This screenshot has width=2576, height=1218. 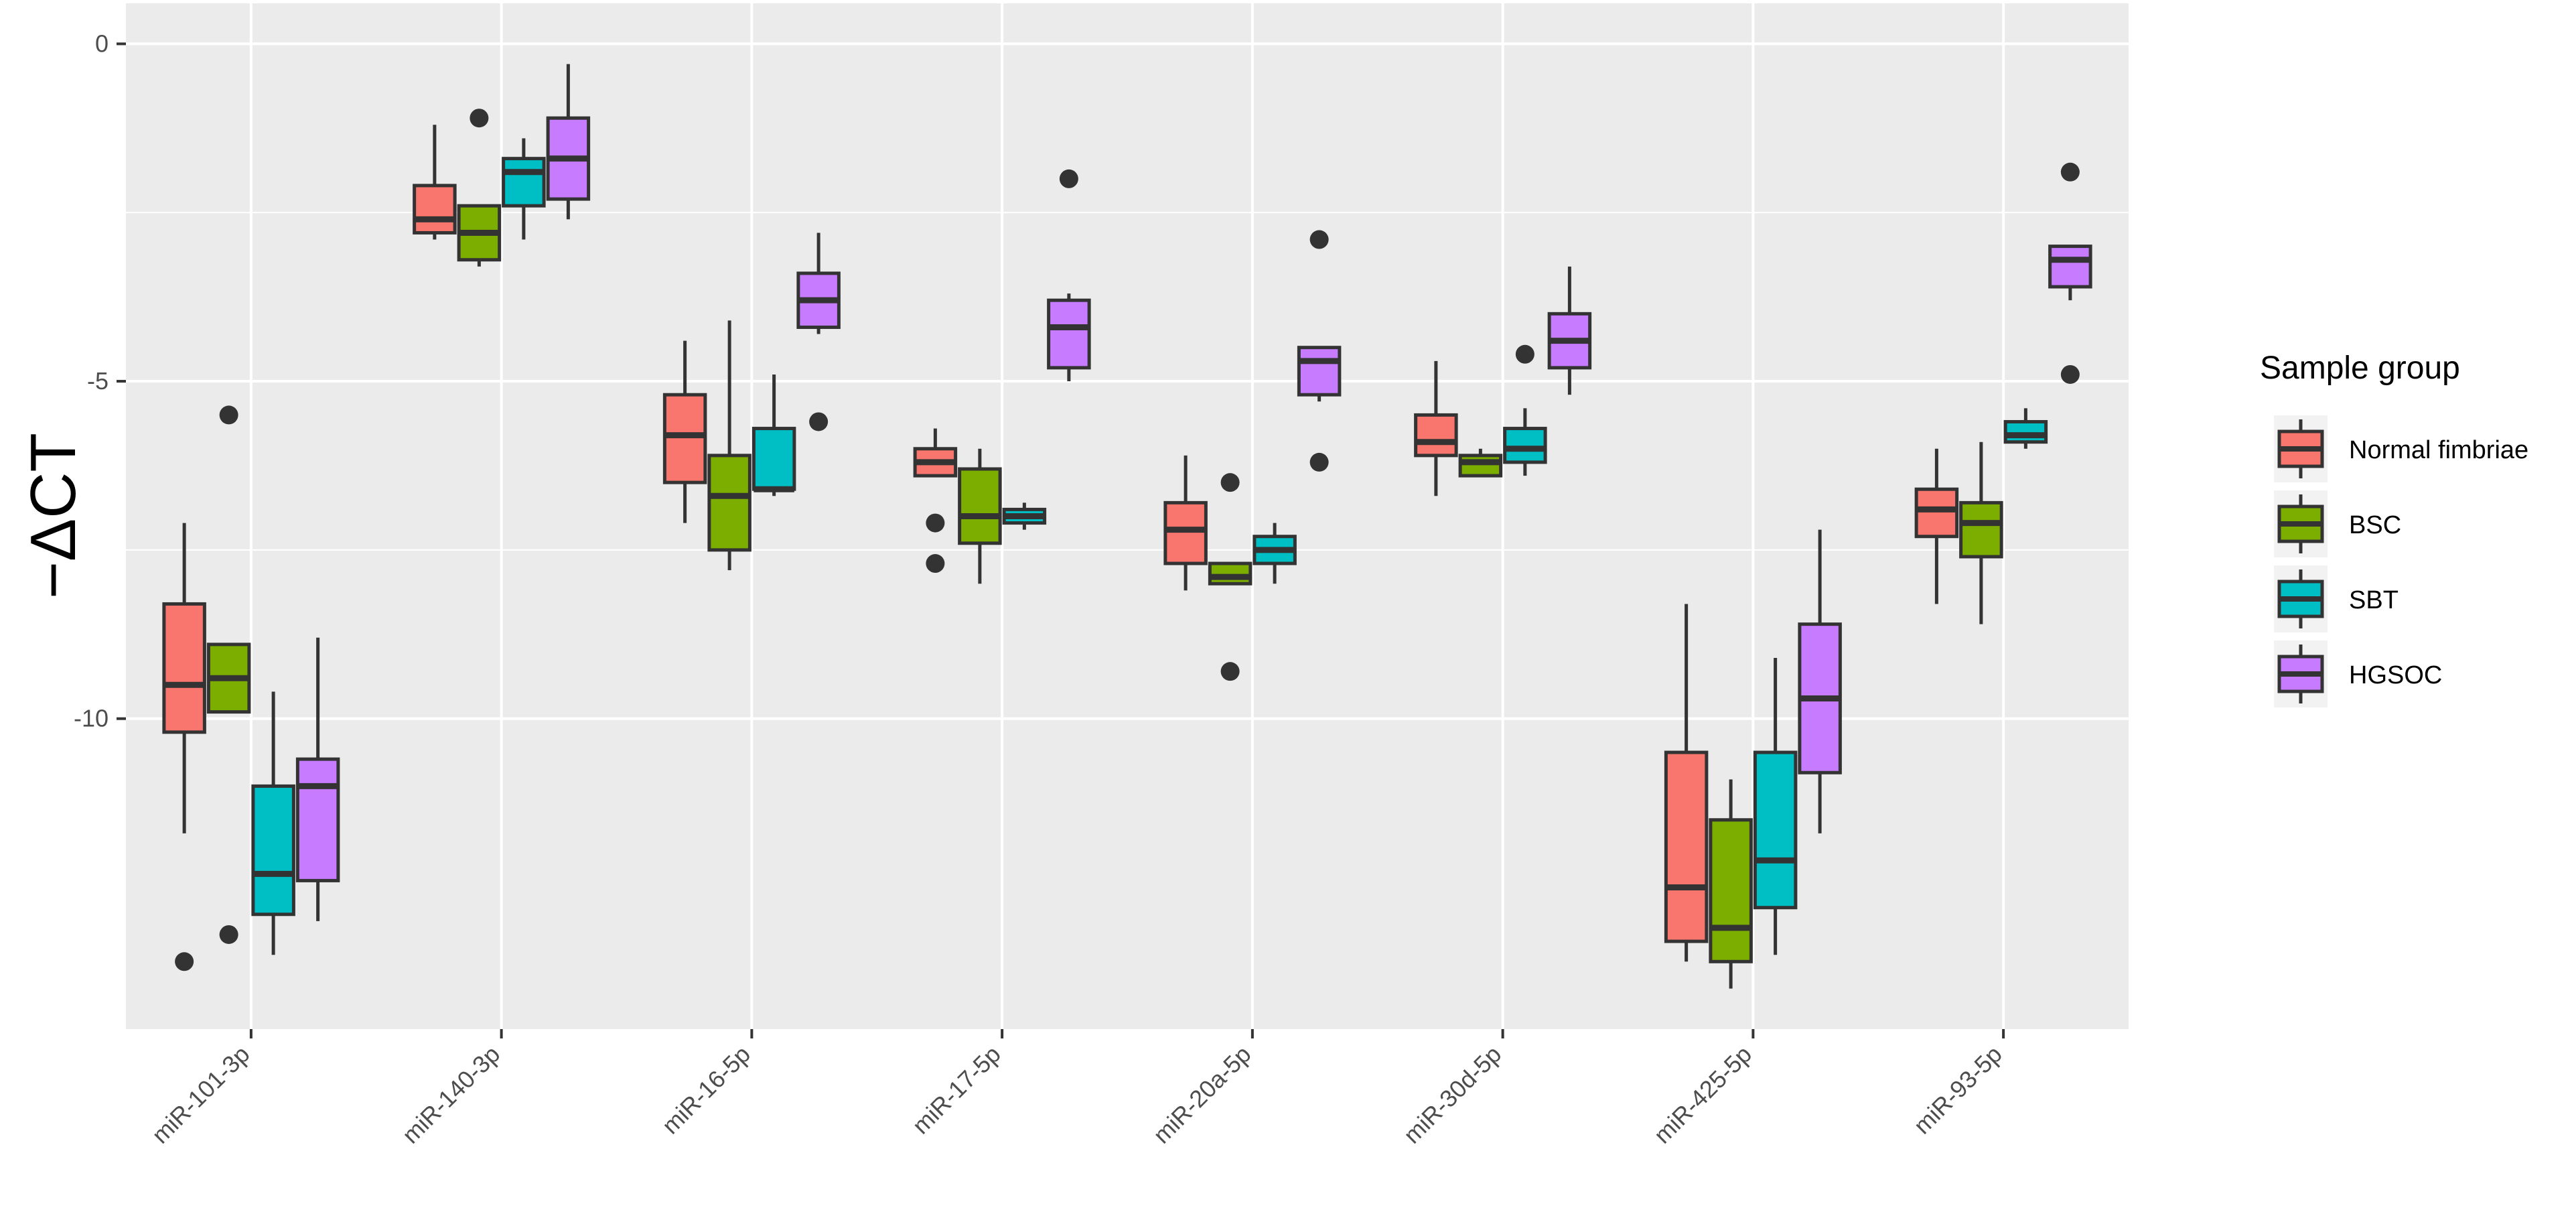 What do you see at coordinates (2337, 523) in the screenshot?
I see `legend-item-bsc: BSC` at bounding box center [2337, 523].